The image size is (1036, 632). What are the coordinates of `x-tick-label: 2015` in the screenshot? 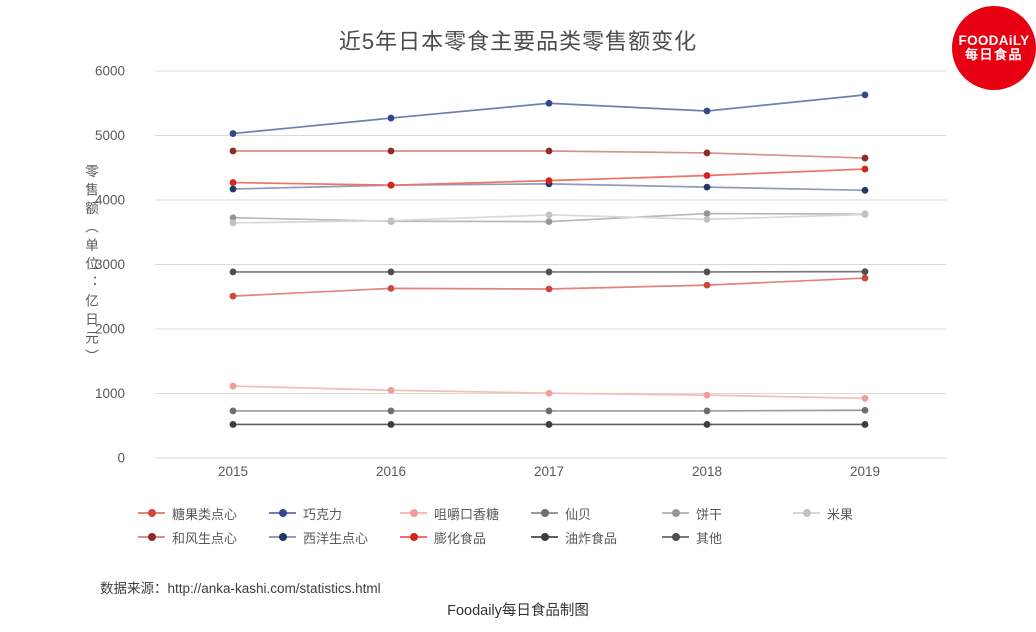 It's located at (233, 471).